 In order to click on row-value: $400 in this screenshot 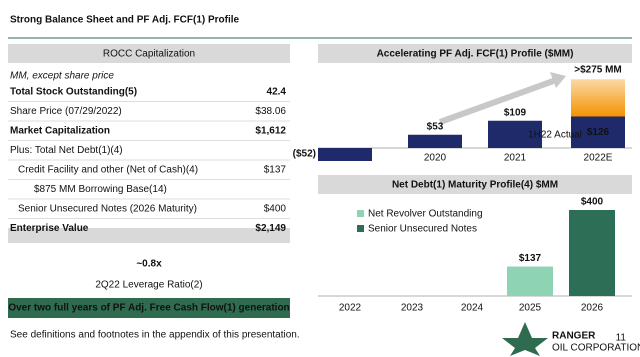, I will do `click(275, 209)`.